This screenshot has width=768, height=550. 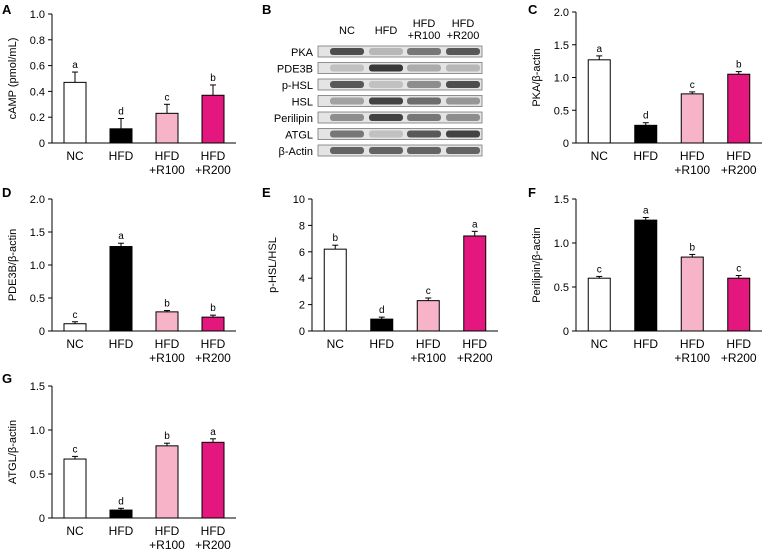 I want to click on blot-lane-label: NC, so click(x=347, y=31).